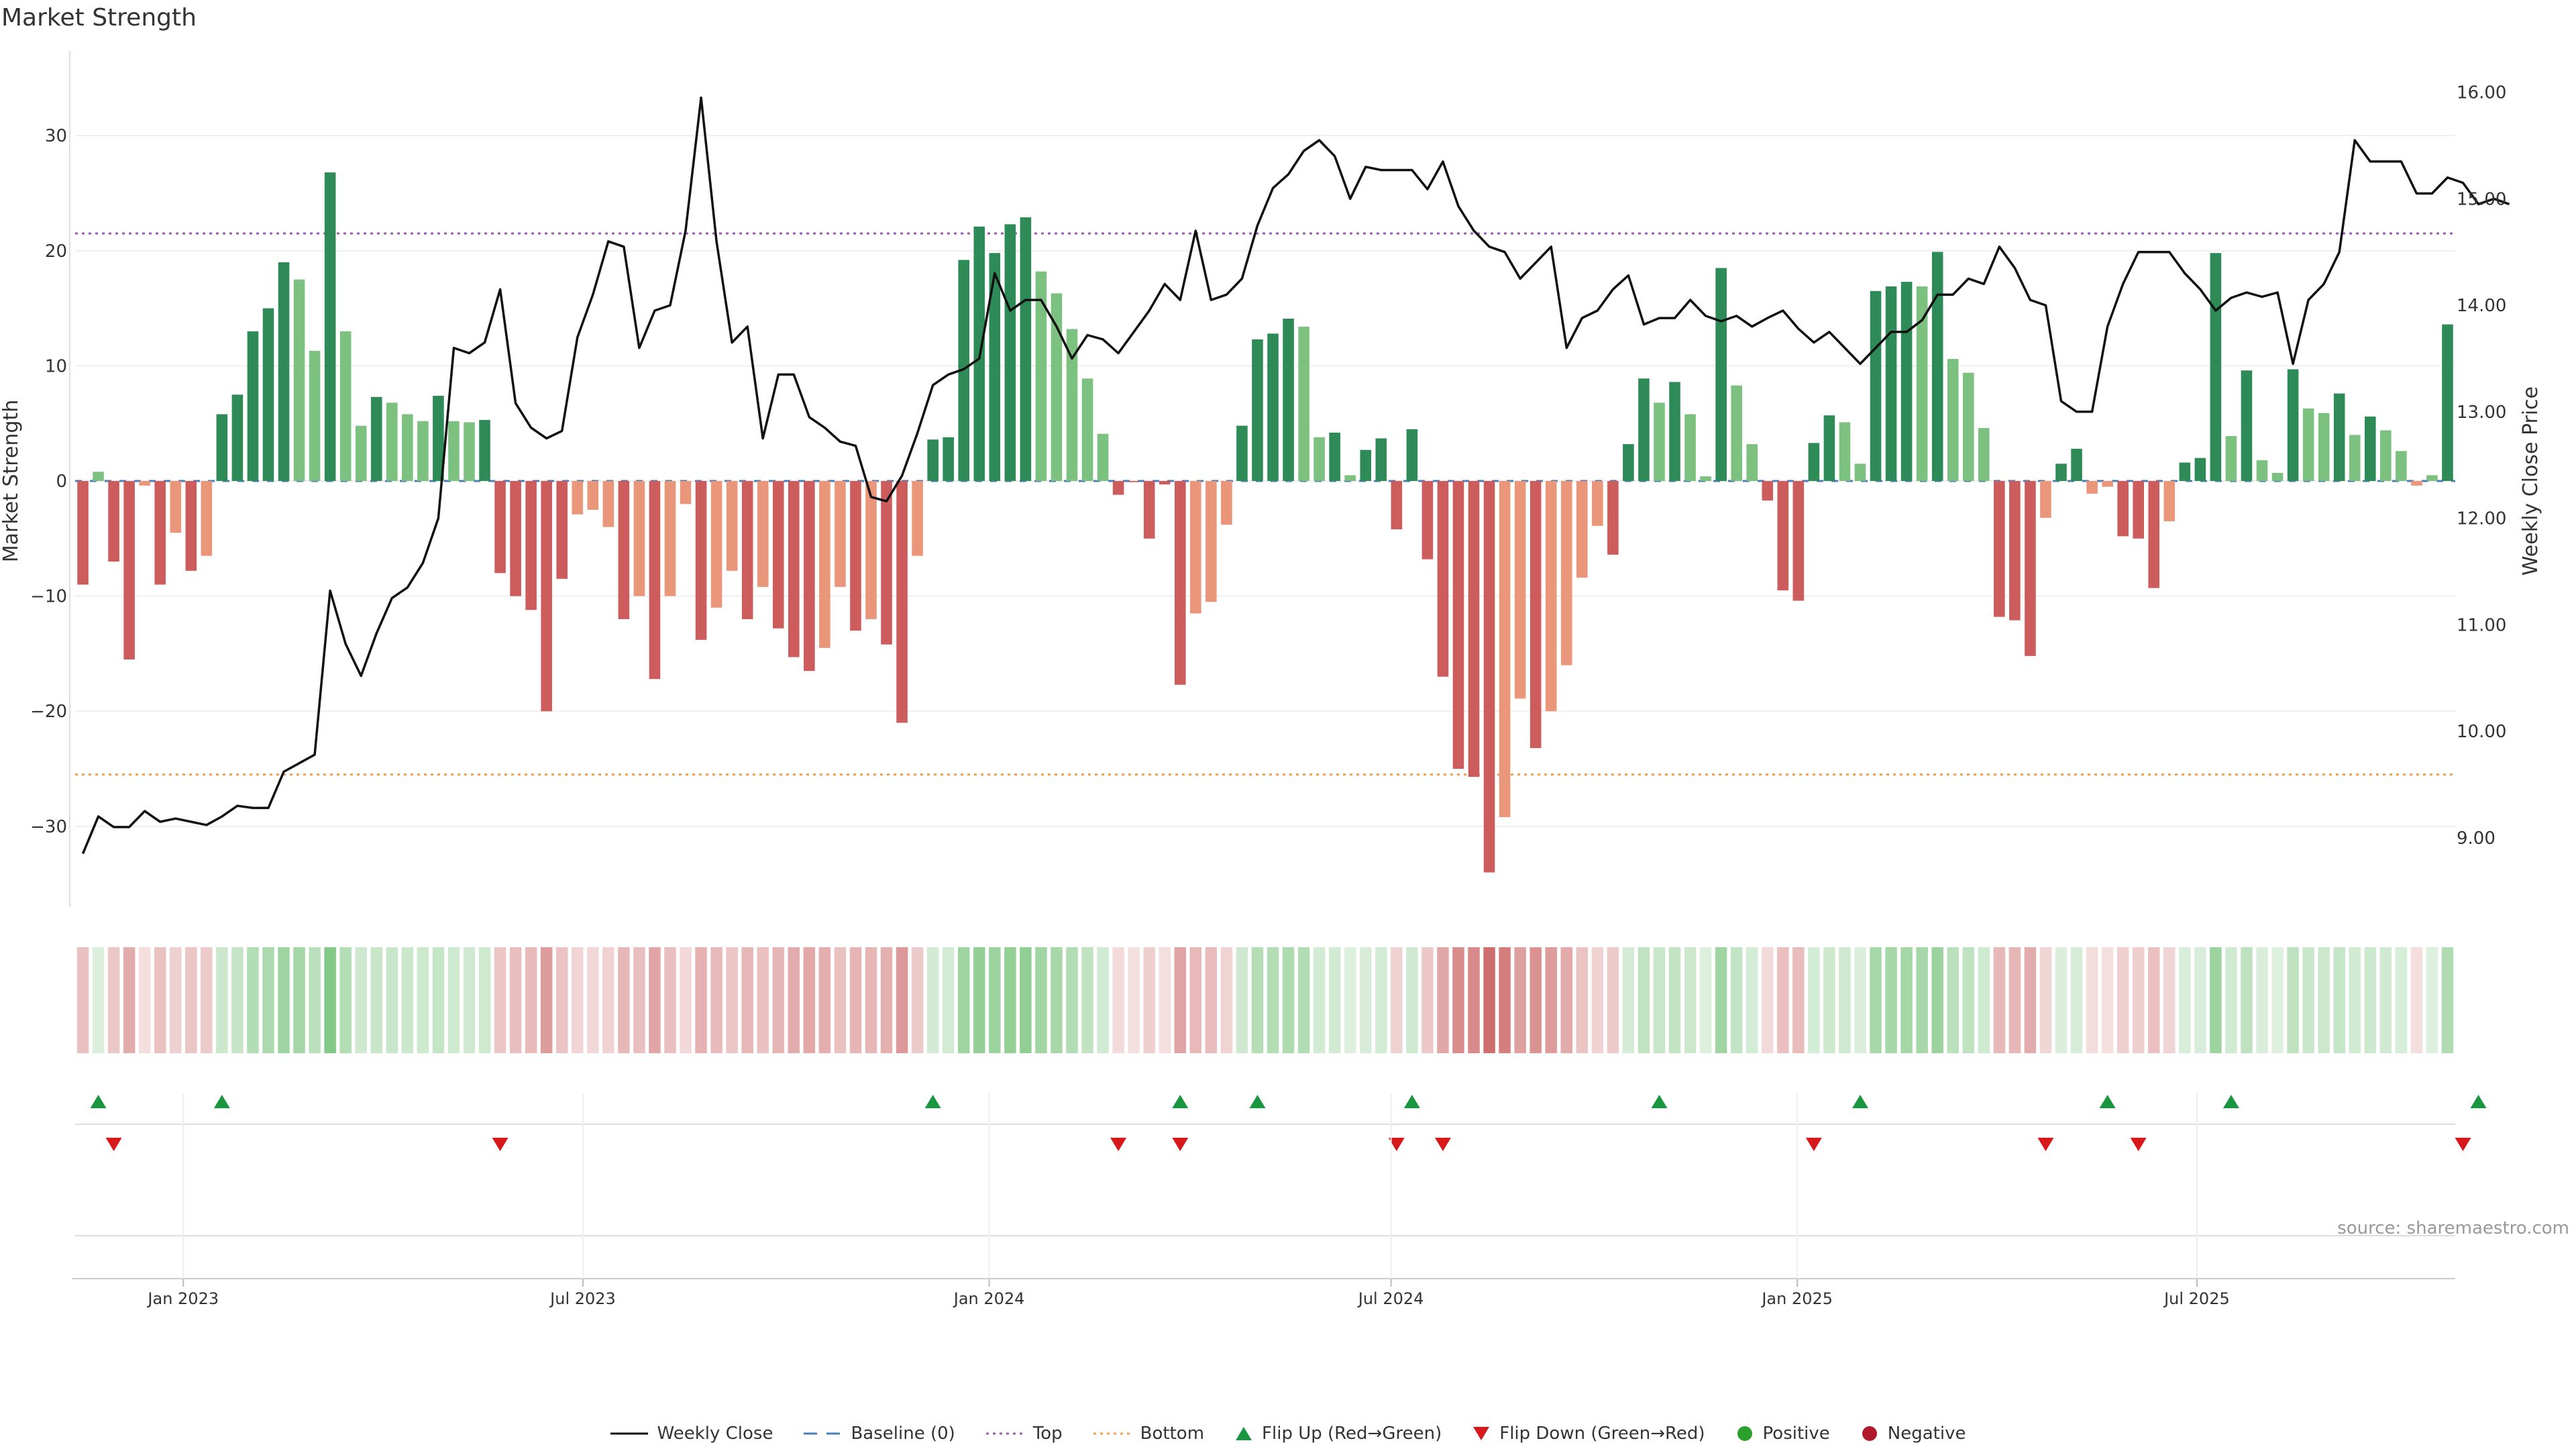 Image resolution: width=2576 pixels, height=1449 pixels. Describe the element at coordinates (1180, 1101) in the screenshot. I see `flip-up-marker` at that location.